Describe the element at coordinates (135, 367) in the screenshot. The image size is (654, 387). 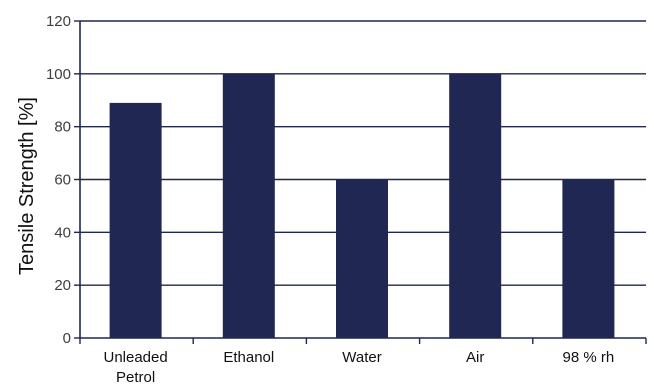
I see `category-label-0: Unleaded Petrol` at that location.